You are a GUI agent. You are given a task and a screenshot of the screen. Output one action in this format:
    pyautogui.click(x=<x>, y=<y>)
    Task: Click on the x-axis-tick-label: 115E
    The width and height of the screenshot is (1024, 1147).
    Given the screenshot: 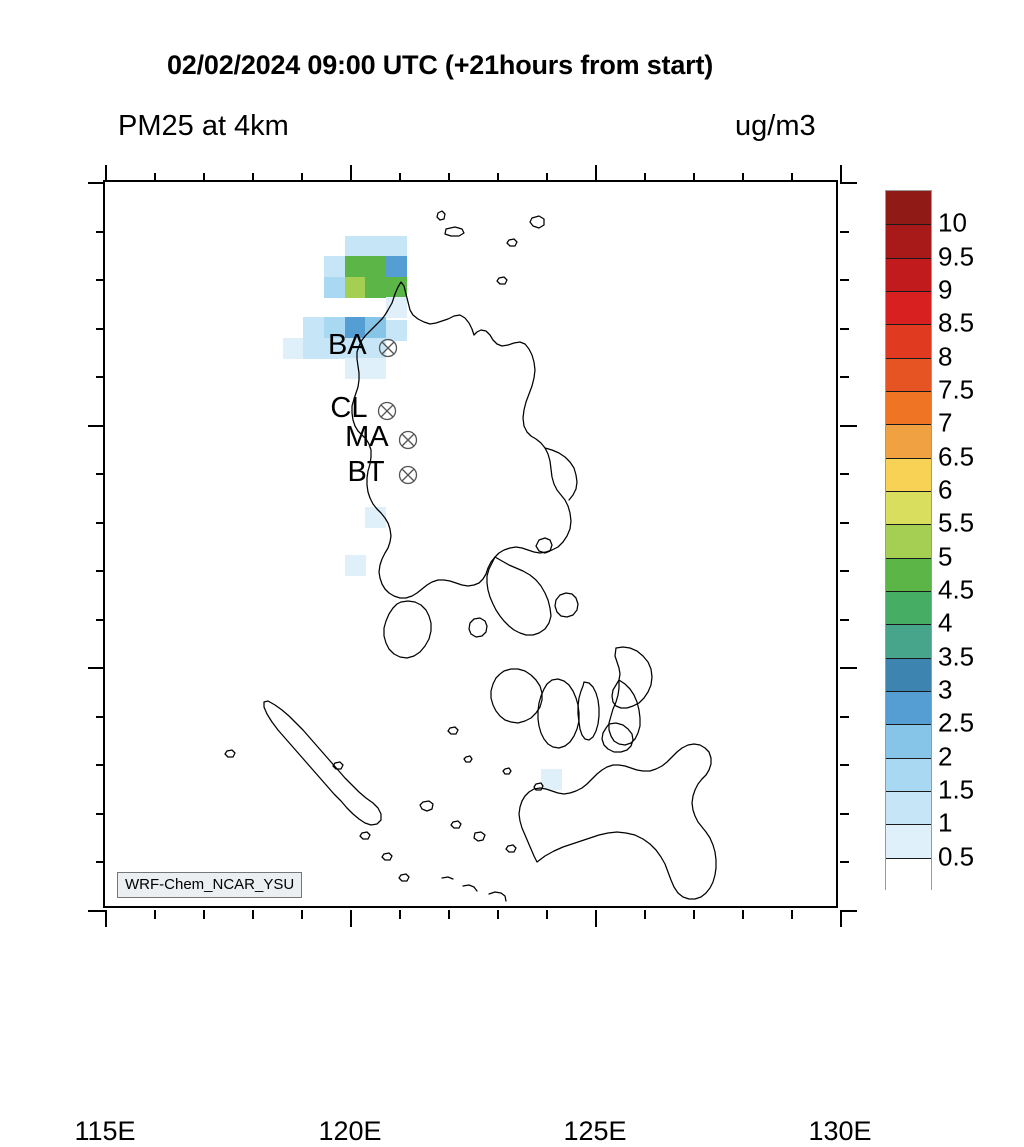 What is the action you would take?
    pyautogui.click(x=105, y=1131)
    